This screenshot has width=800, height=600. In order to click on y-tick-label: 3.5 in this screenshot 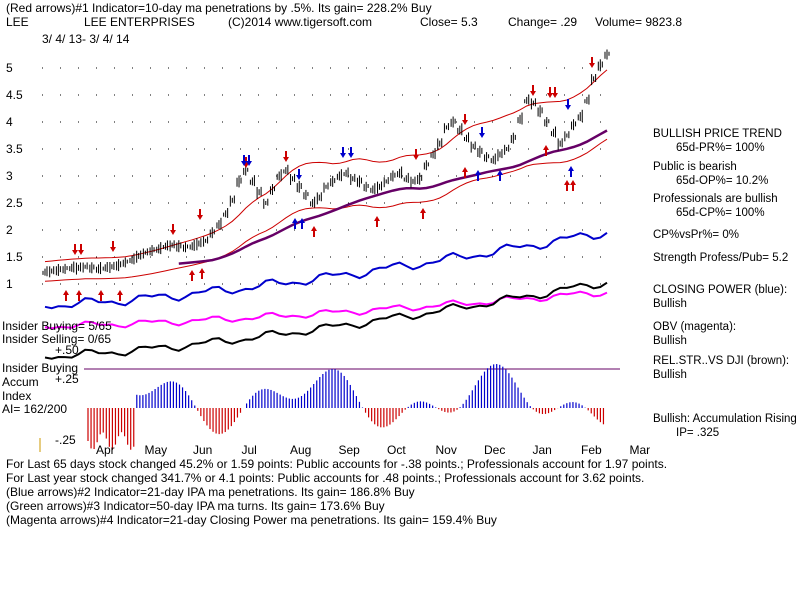, I will do `click(14, 149)`.